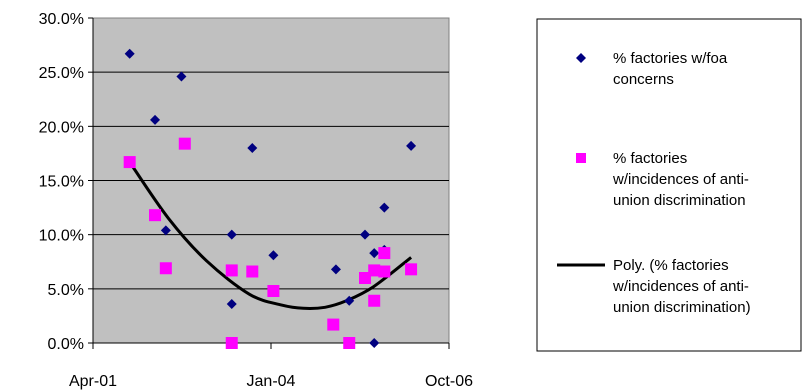  Describe the element at coordinates (679, 200) in the screenshot. I see `legend-label: union discrimination` at that location.